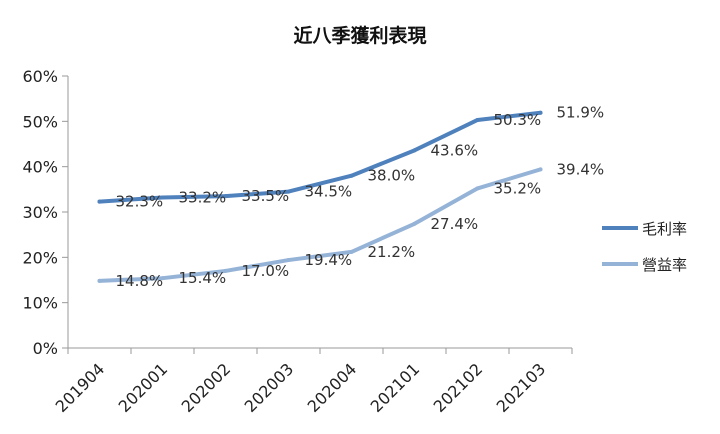 The height and width of the screenshot is (434, 720). Describe the element at coordinates (664, 229) in the screenshot. I see `legend-label: 毛利率` at that location.